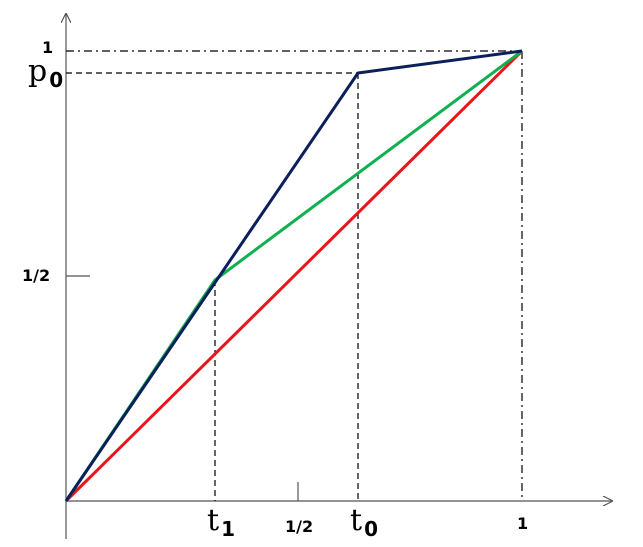 The image size is (643, 547). What do you see at coordinates (523, 523) in the screenshot?
I see `x-label-one: 1` at bounding box center [523, 523].